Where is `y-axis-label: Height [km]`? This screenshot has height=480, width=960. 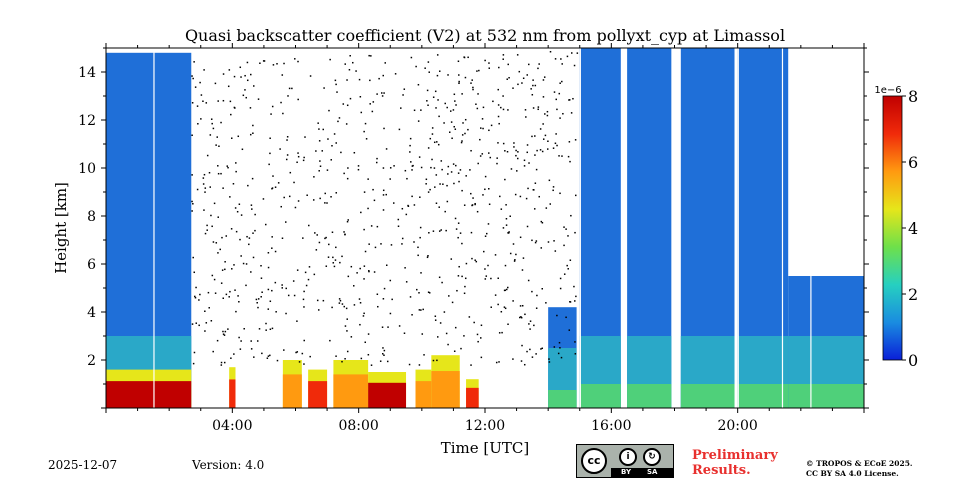
y-axis-label: Height [km] is located at coordinates (61, 228).